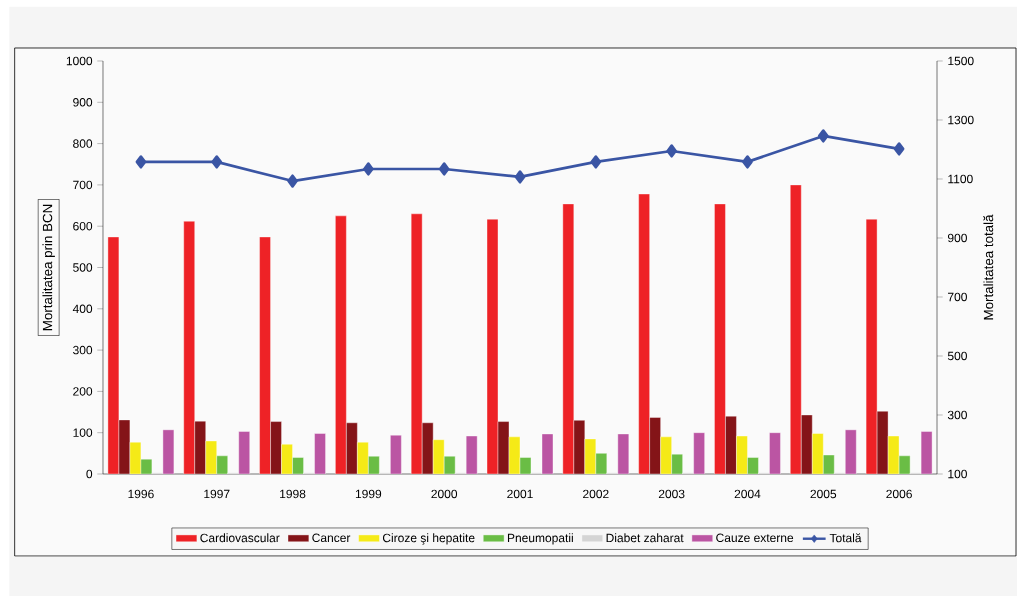  What do you see at coordinates (141, 494) in the screenshot?
I see `x-tick-label: 1996` at bounding box center [141, 494].